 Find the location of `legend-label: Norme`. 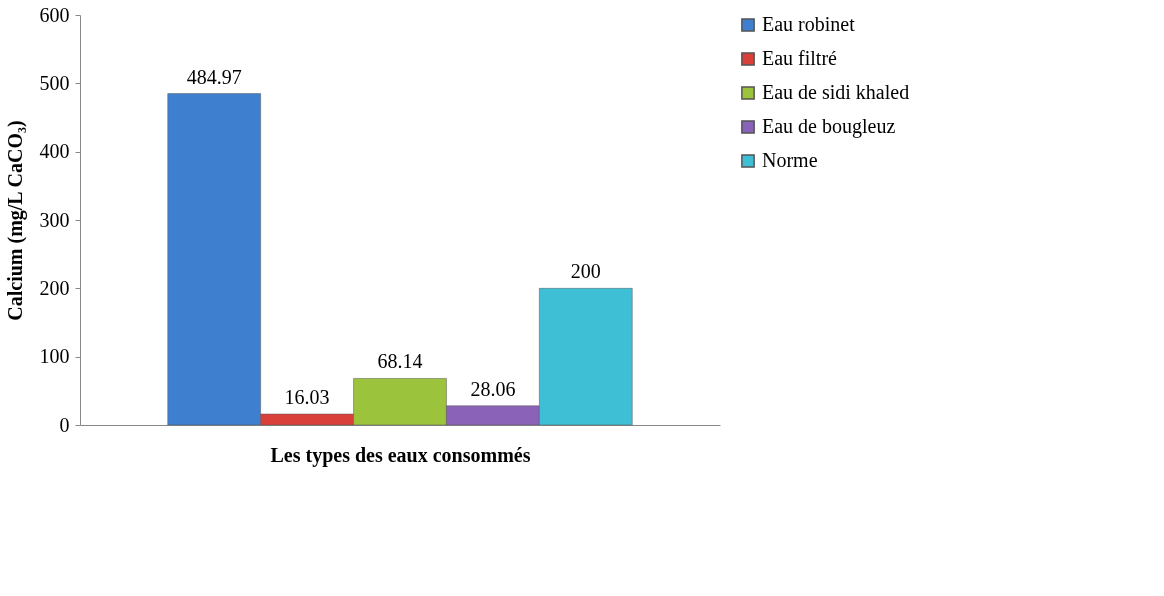

legend-label: Norme is located at coordinates (790, 160).